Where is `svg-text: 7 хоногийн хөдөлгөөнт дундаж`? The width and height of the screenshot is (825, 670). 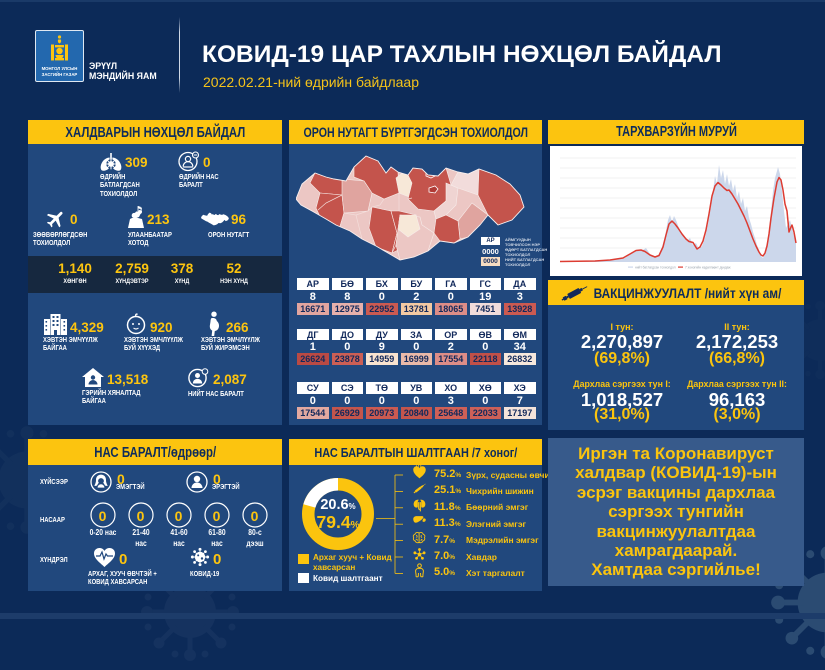
svg-text: 7 хоногийн хөдөлгөөнт дундаж is located at coordinates (708, 267).